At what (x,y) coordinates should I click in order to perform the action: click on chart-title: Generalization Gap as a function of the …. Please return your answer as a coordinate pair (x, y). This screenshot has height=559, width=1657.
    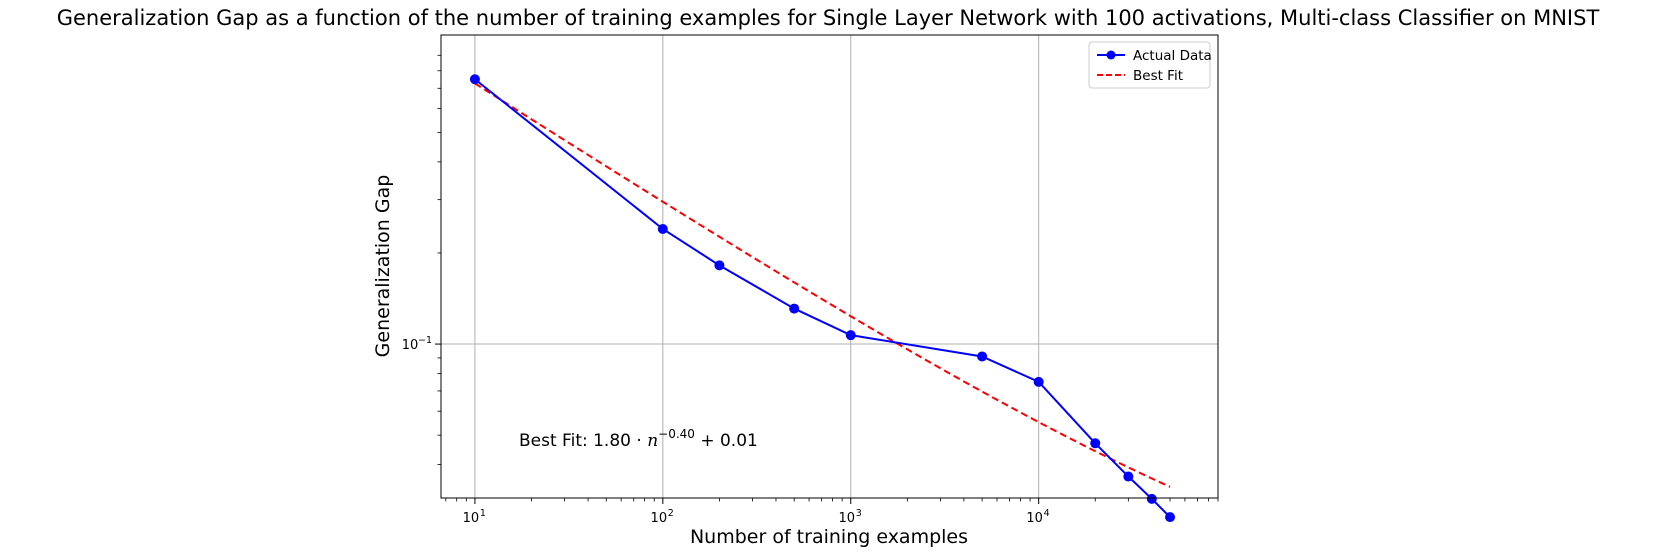
    Looking at the image, I should click on (828, 18).